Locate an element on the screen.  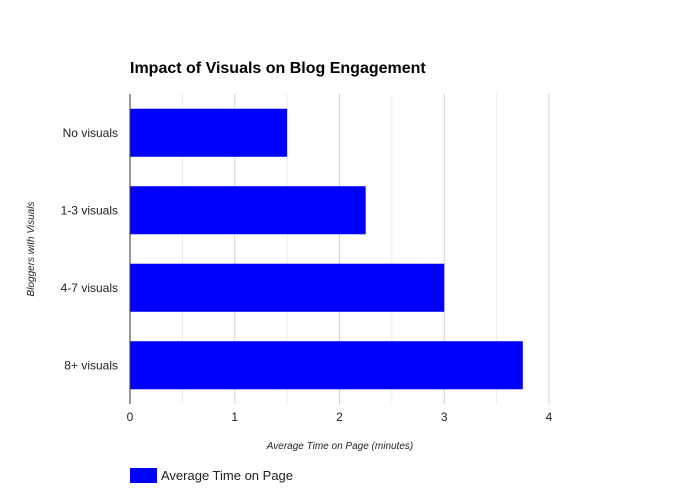
y-tick-label: 4-7 visuals is located at coordinates (89, 288).